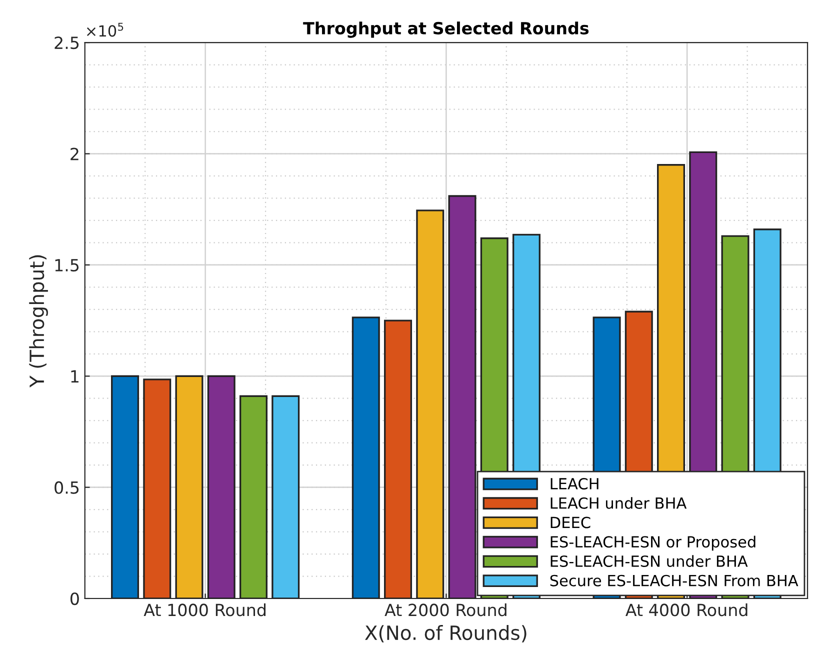  I want to click on y-tick-label: 1.5, so click(67, 265).